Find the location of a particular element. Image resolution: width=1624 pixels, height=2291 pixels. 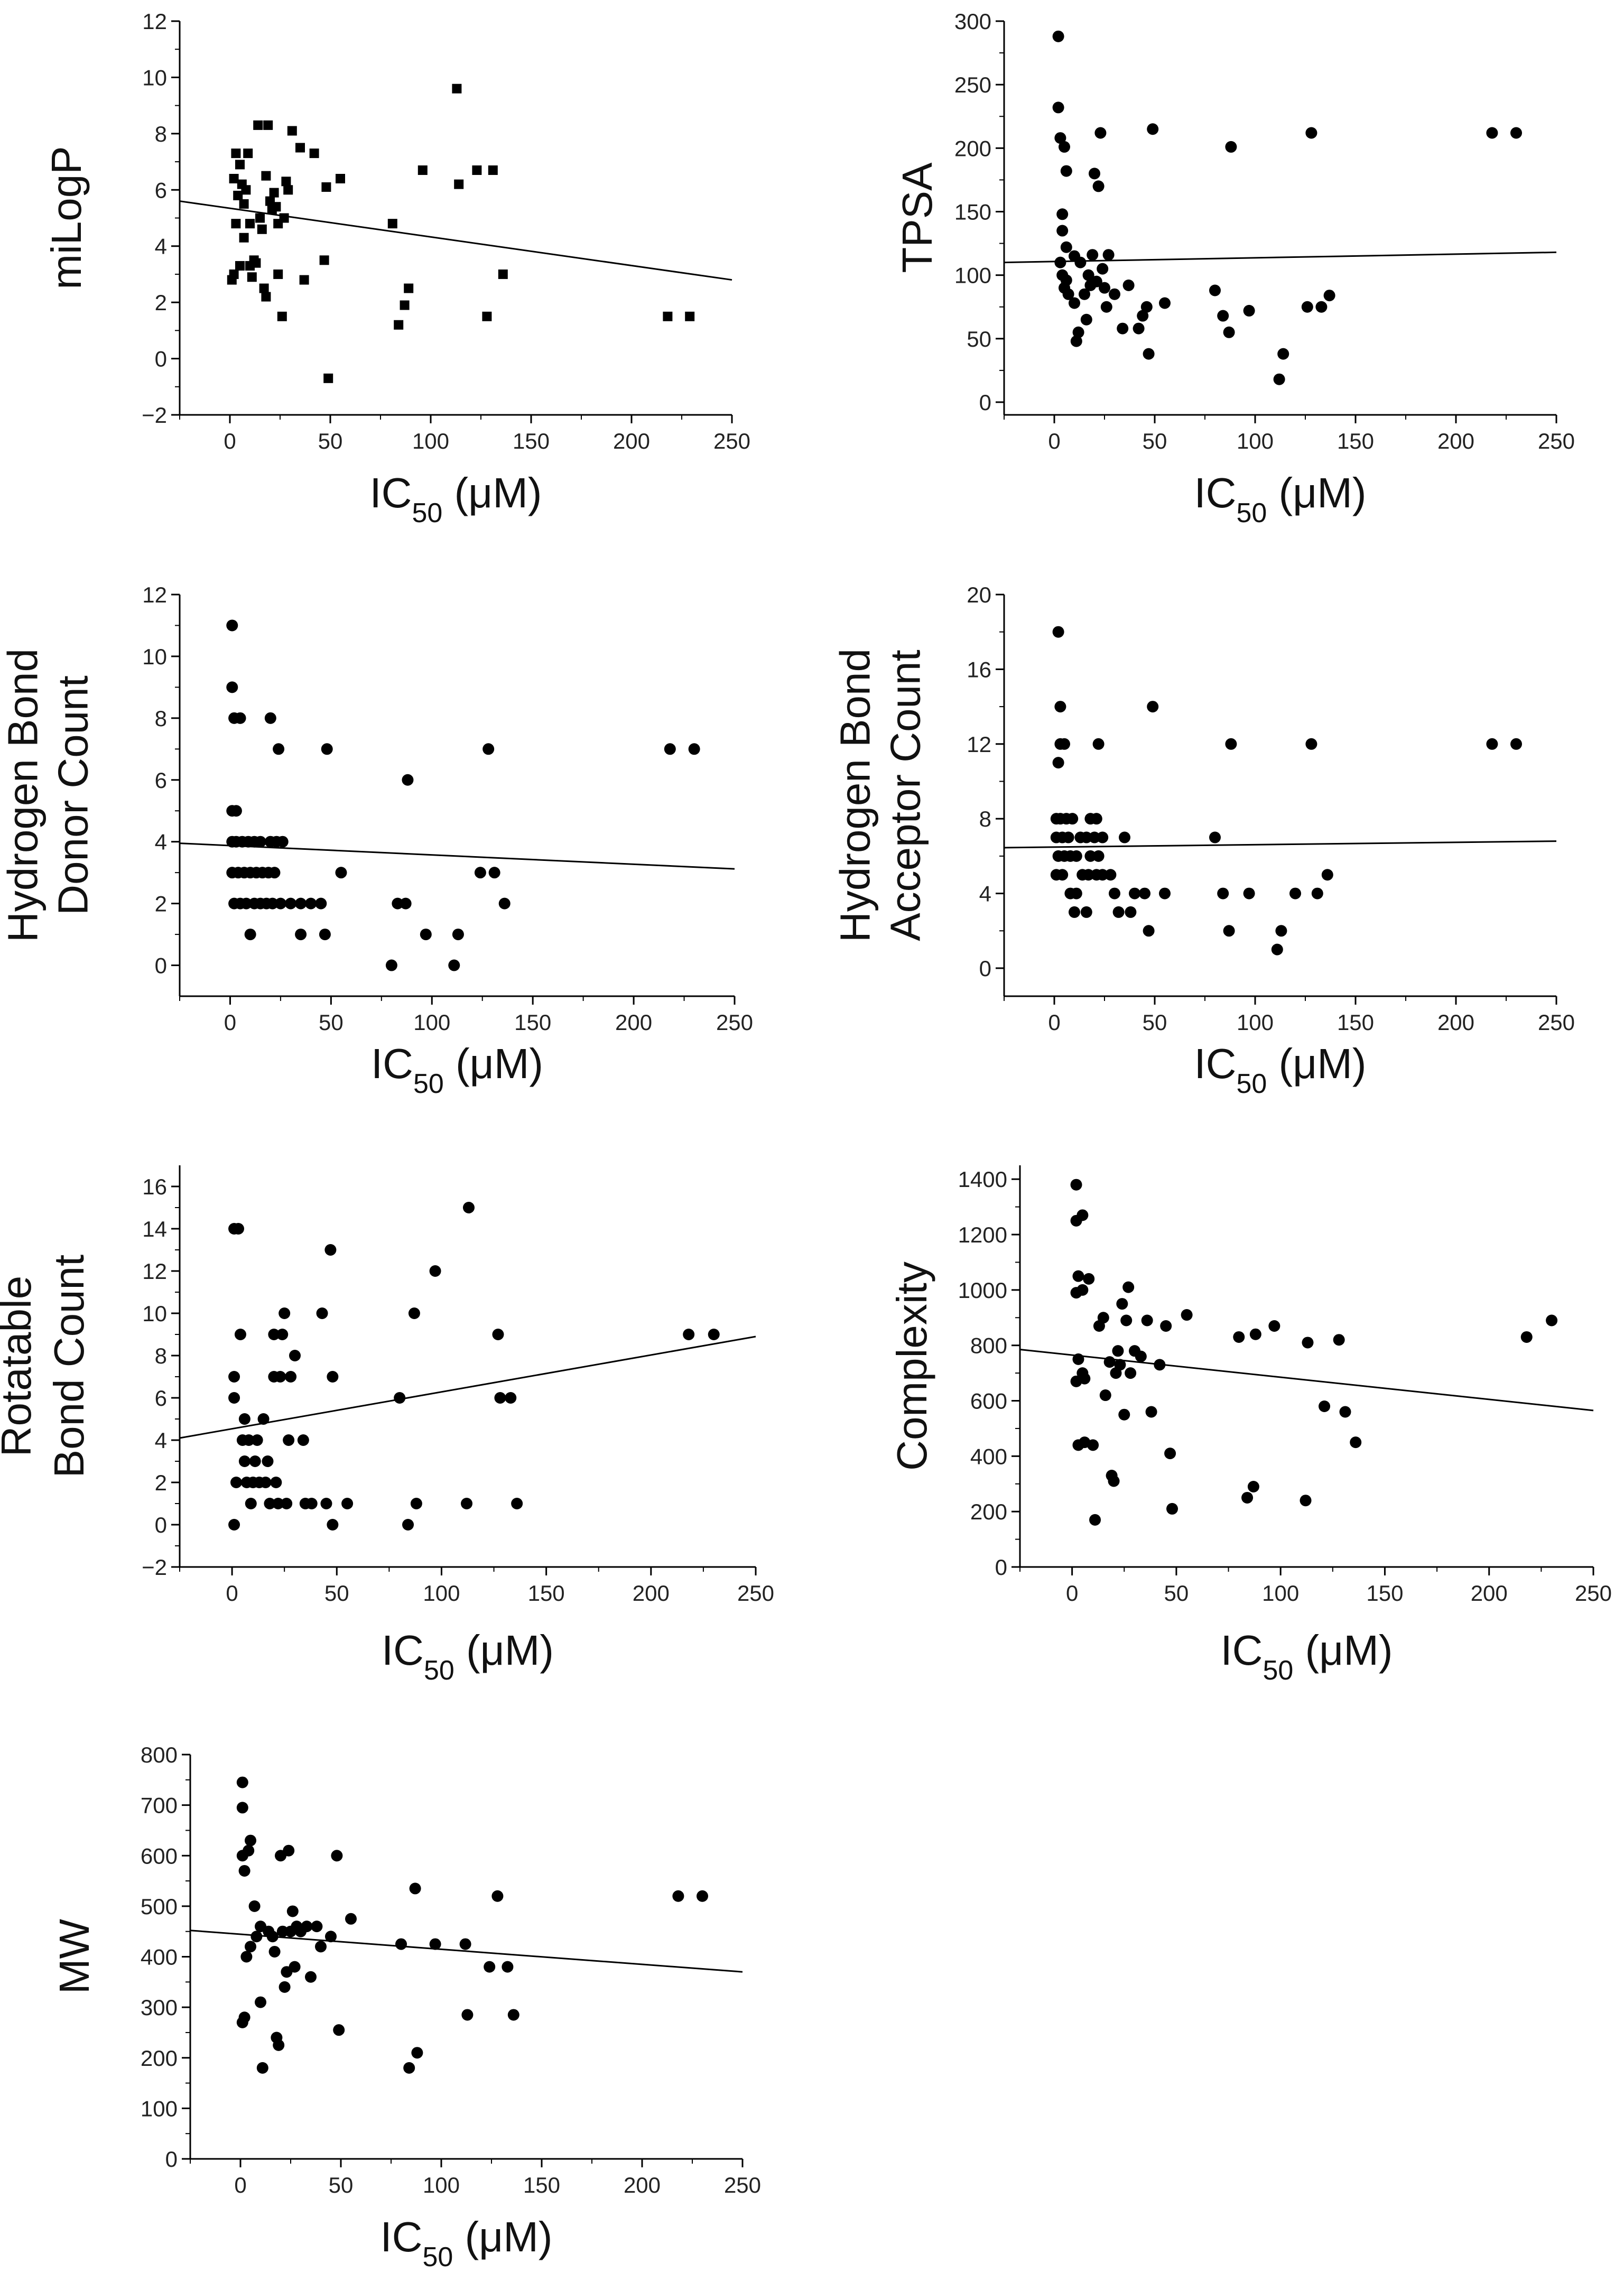

x-tick-label: 250 is located at coordinates (731, 441).